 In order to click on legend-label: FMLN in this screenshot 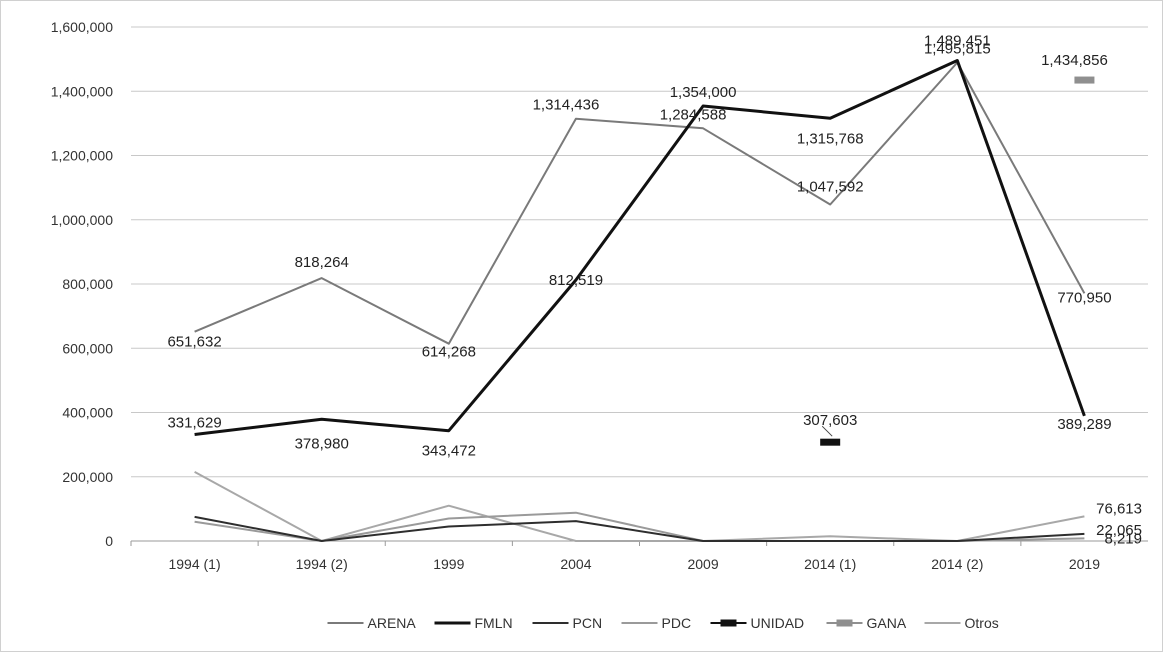, I will do `click(494, 623)`.